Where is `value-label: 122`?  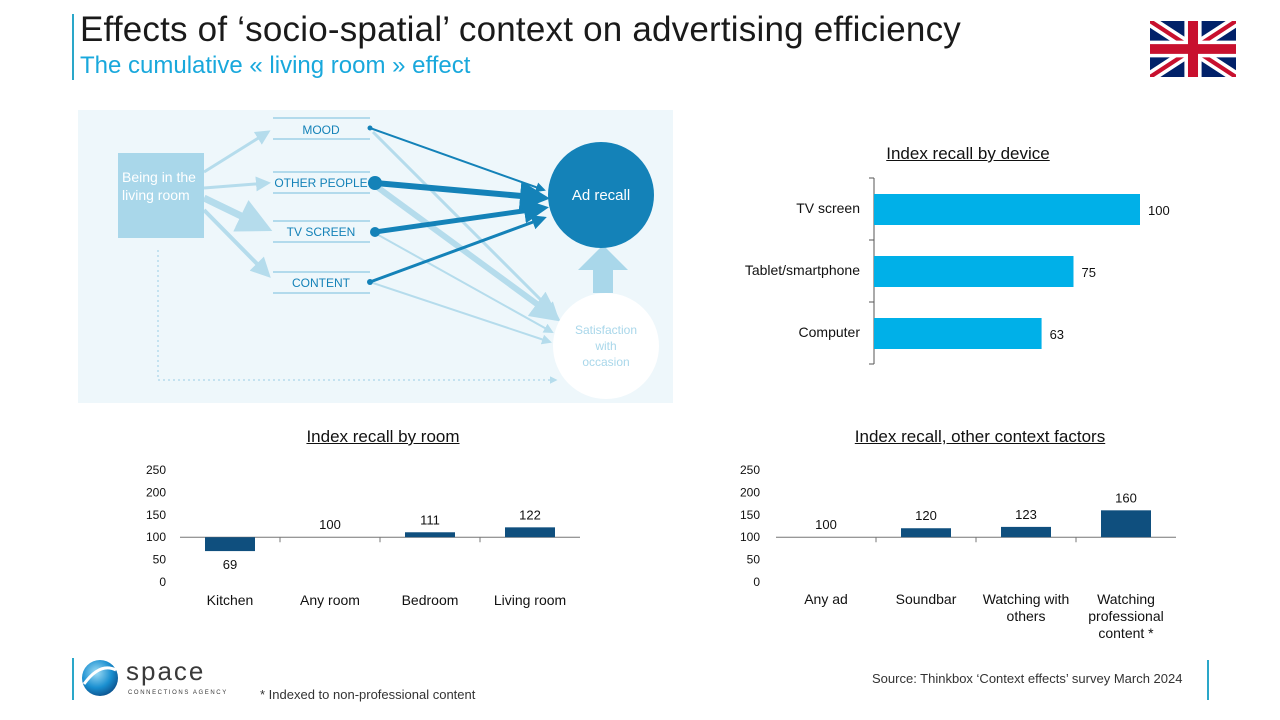 value-label: 122 is located at coordinates (530, 514).